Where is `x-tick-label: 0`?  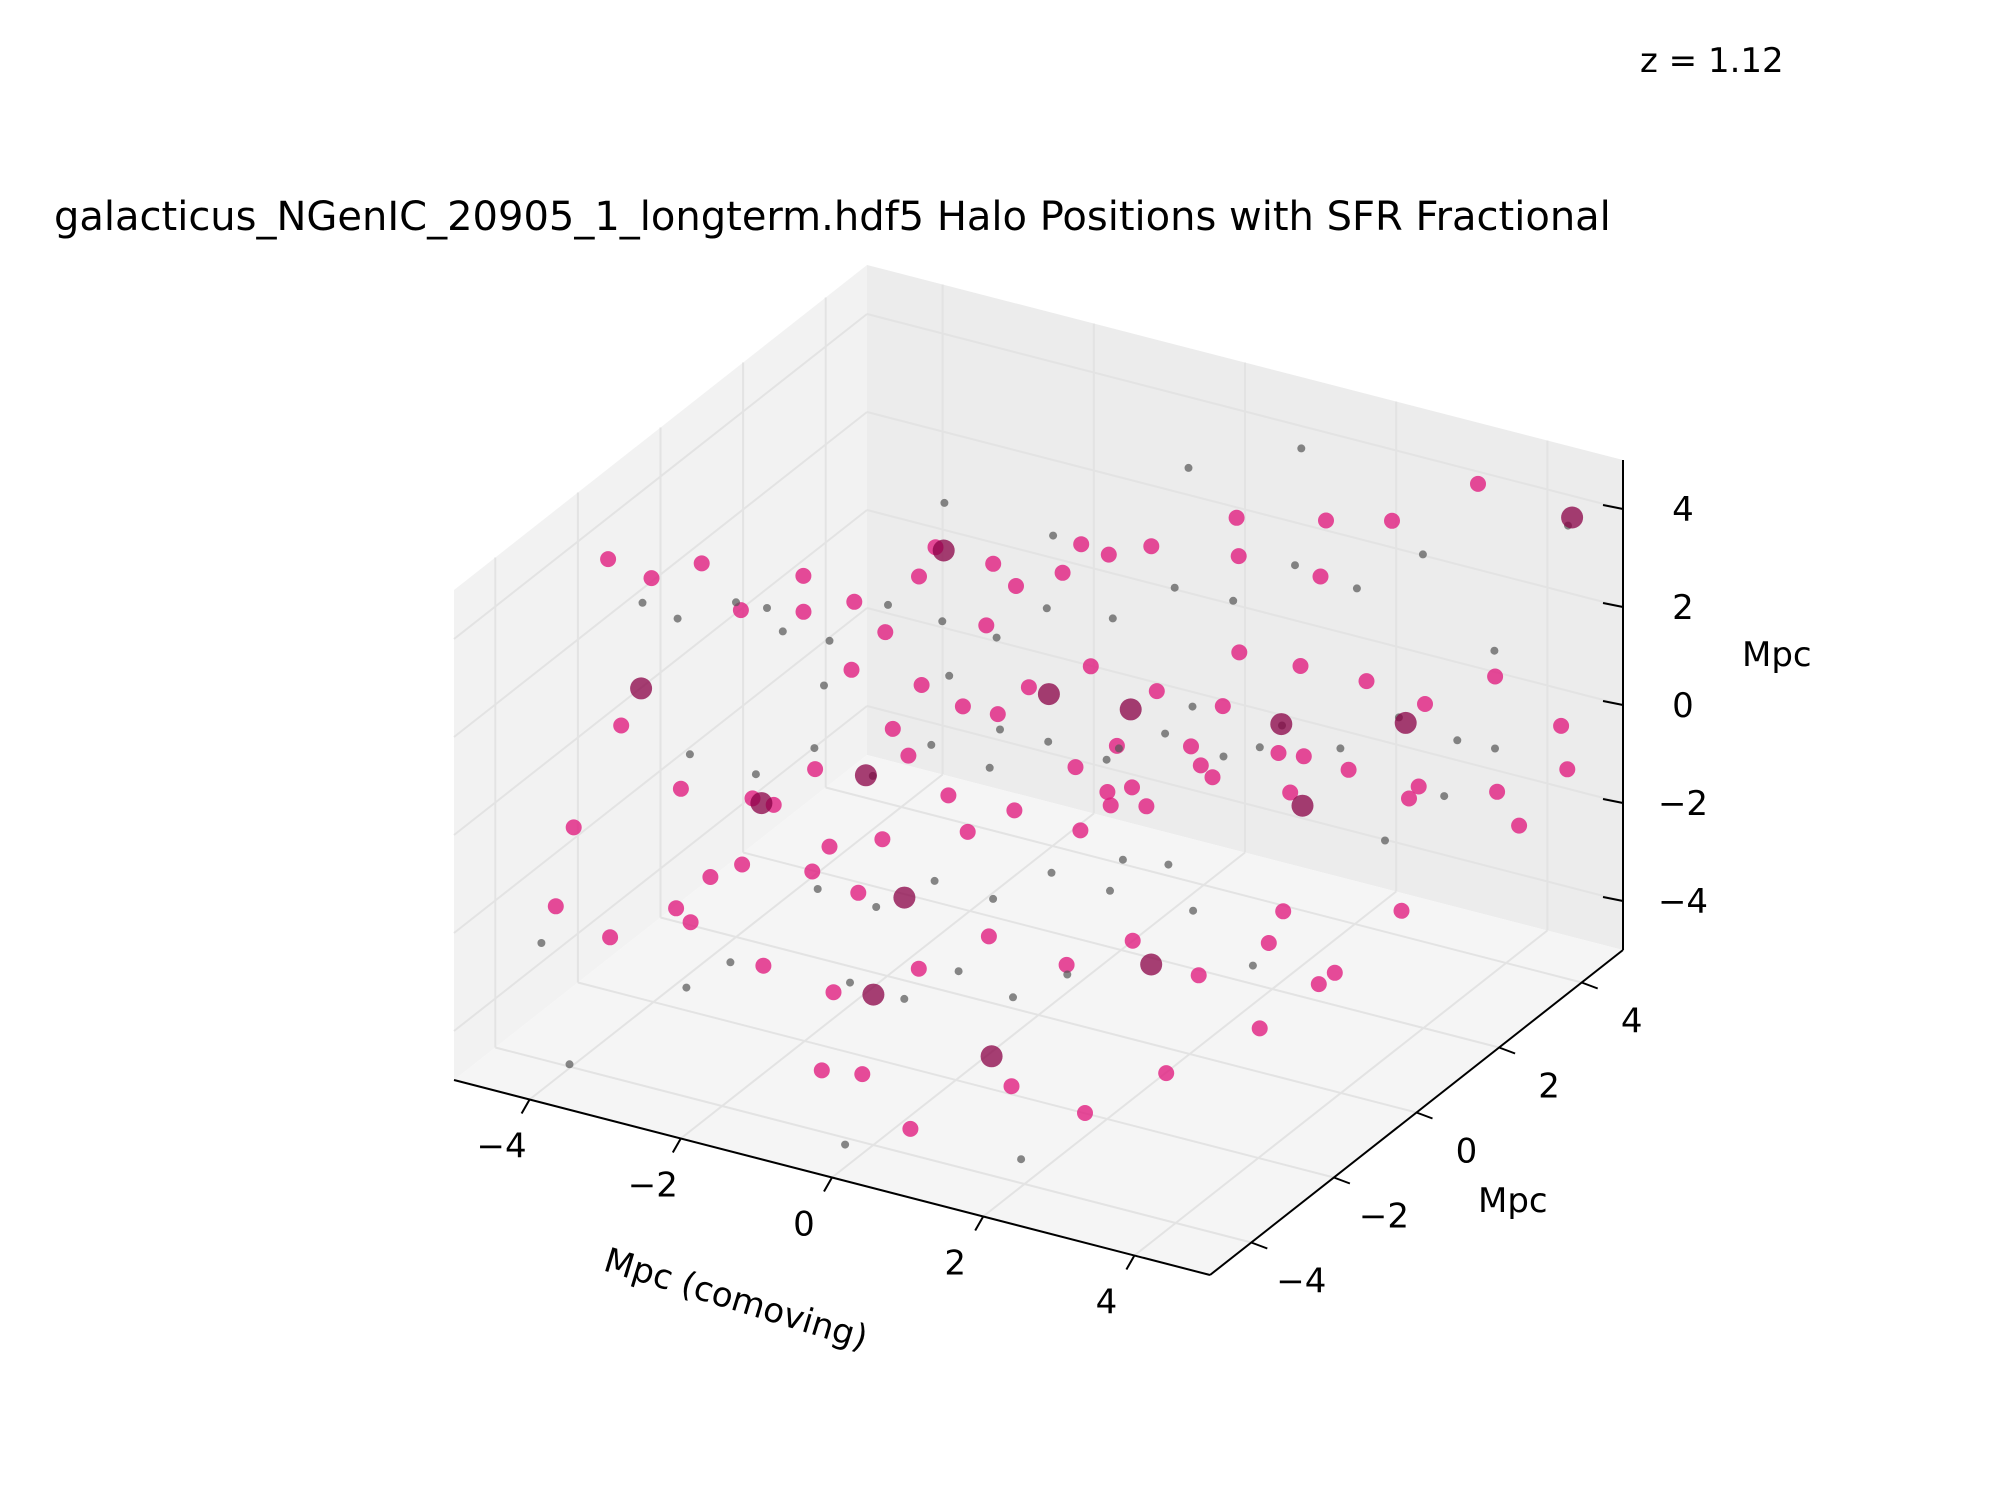 x-tick-label: 0 is located at coordinates (804, 1225).